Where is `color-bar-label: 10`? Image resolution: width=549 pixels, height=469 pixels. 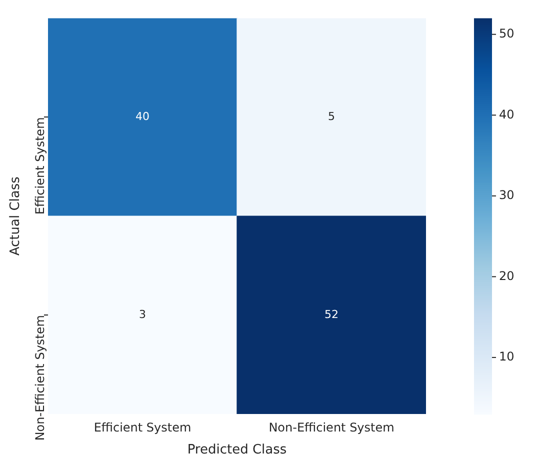 color-bar-label: 10 is located at coordinates (506, 357).